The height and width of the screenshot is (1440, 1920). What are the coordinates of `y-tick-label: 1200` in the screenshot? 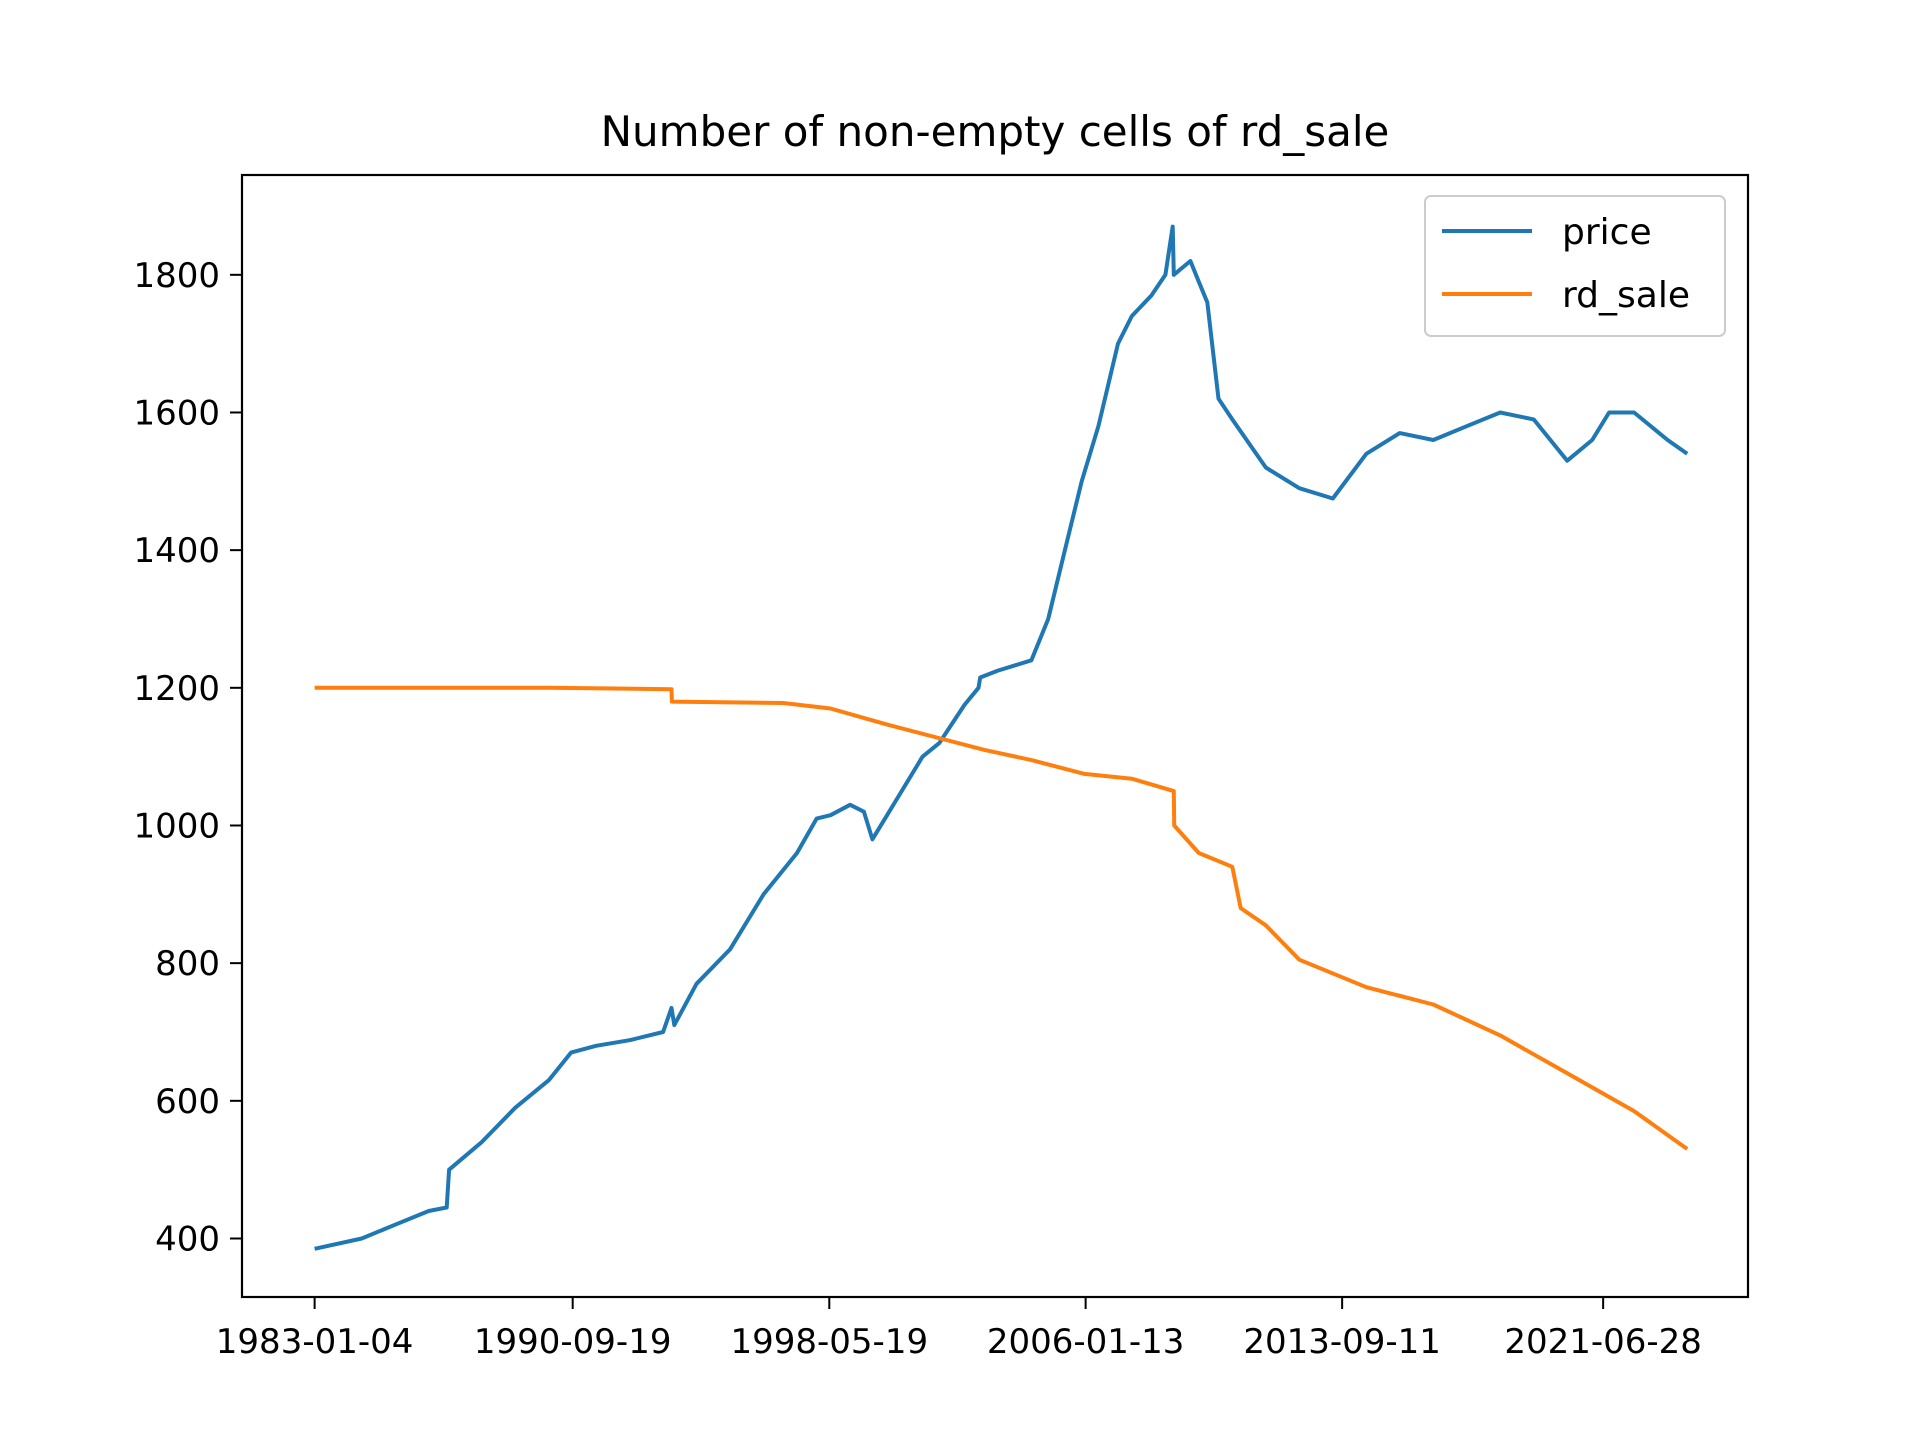 It's located at (176, 689).